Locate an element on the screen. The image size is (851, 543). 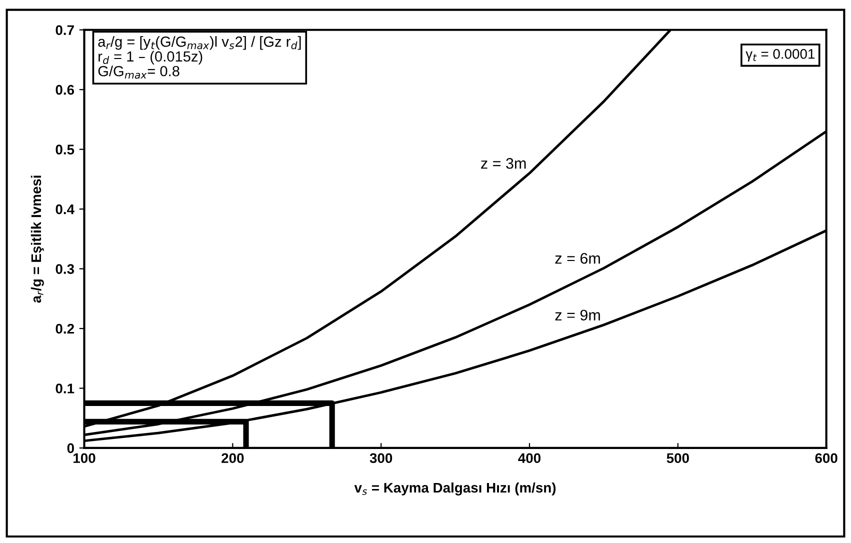
series-label: z = 6m is located at coordinates (577, 258).